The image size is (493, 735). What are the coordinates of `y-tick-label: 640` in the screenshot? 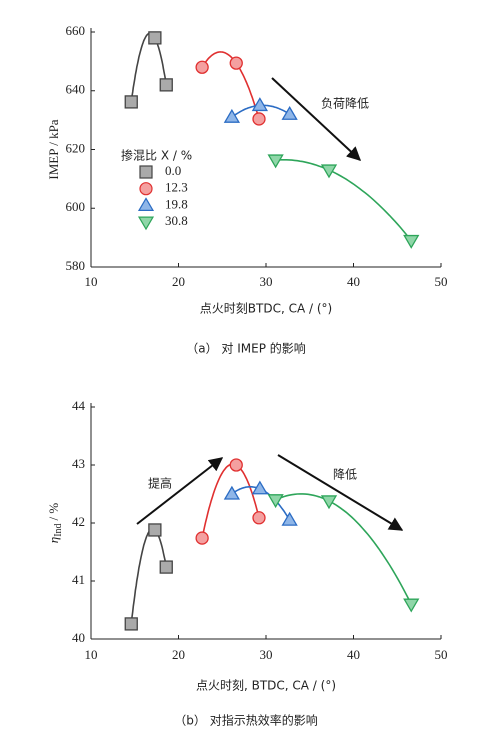 It's located at (76, 89).